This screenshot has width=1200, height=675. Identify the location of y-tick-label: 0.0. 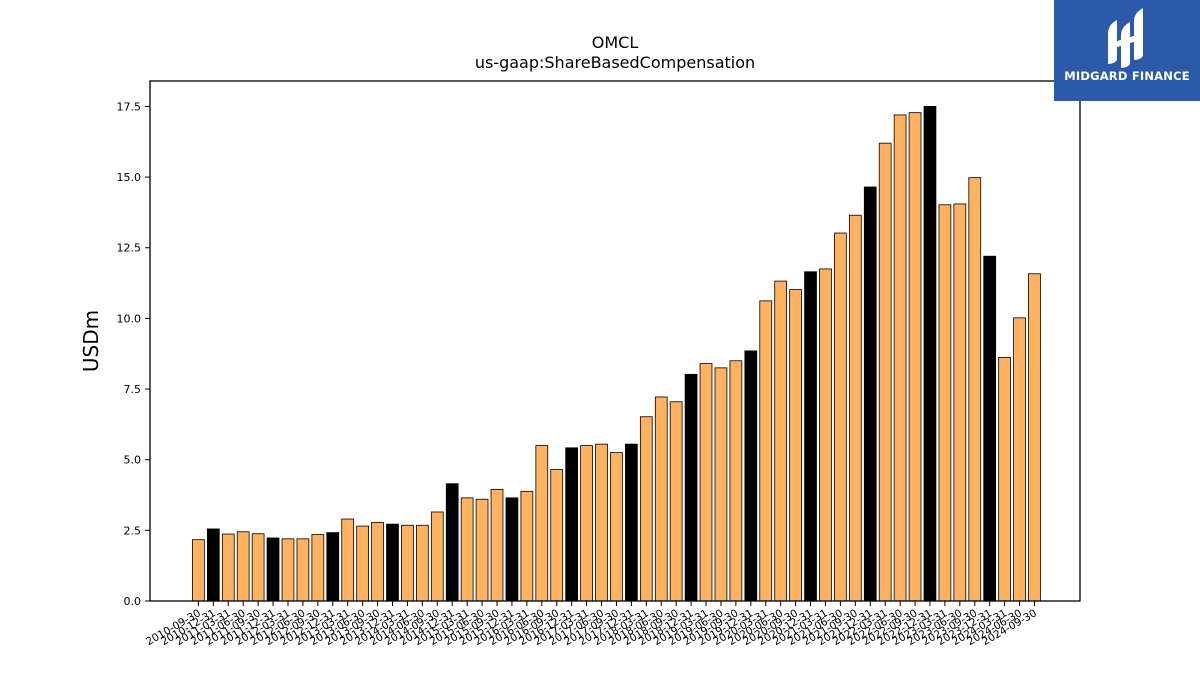
(133, 601).